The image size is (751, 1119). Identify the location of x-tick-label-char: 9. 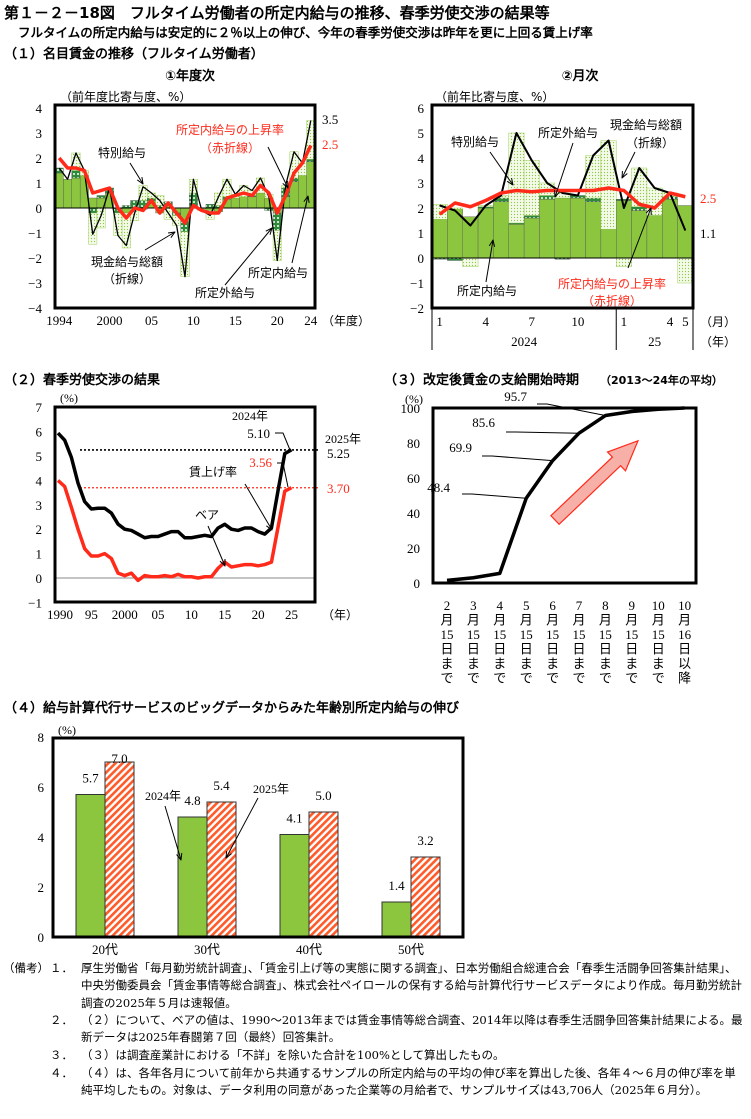
(632, 605).